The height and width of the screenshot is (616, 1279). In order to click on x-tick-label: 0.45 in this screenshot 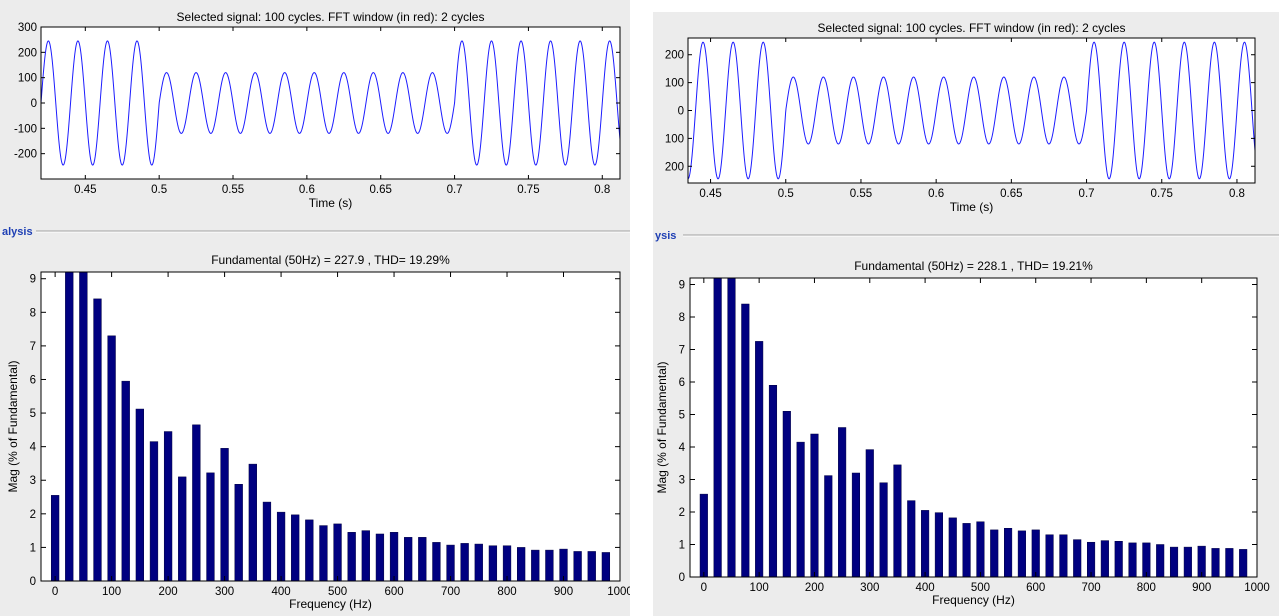, I will do `click(85, 190)`.